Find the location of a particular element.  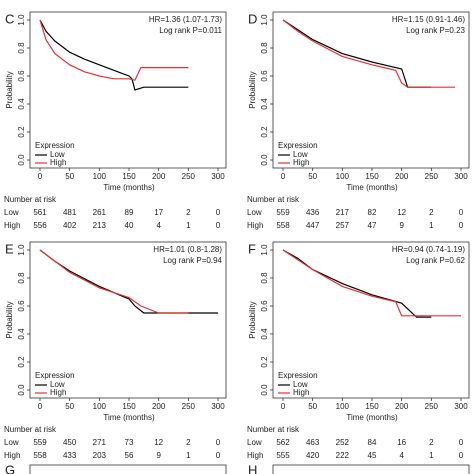

y-tick-label: 0.8 is located at coordinates (21, 278).